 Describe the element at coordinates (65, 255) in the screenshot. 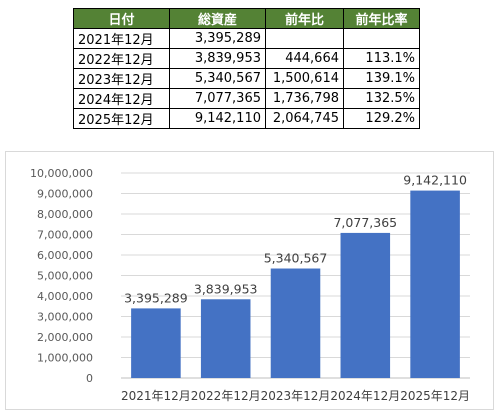

I see `y-tick-label: 6,000,000` at that location.